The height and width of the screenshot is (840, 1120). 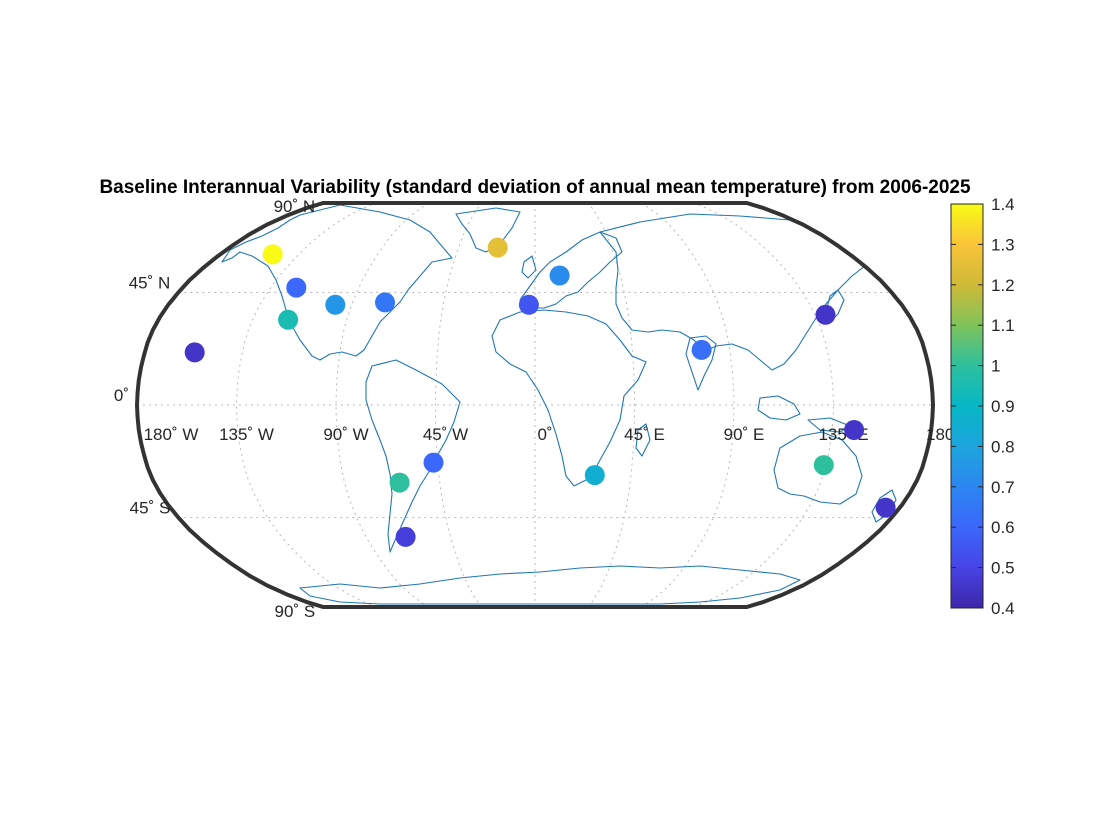 What do you see at coordinates (571, 270) in the screenshot?
I see `coast-europe` at bounding box center [571, 270].